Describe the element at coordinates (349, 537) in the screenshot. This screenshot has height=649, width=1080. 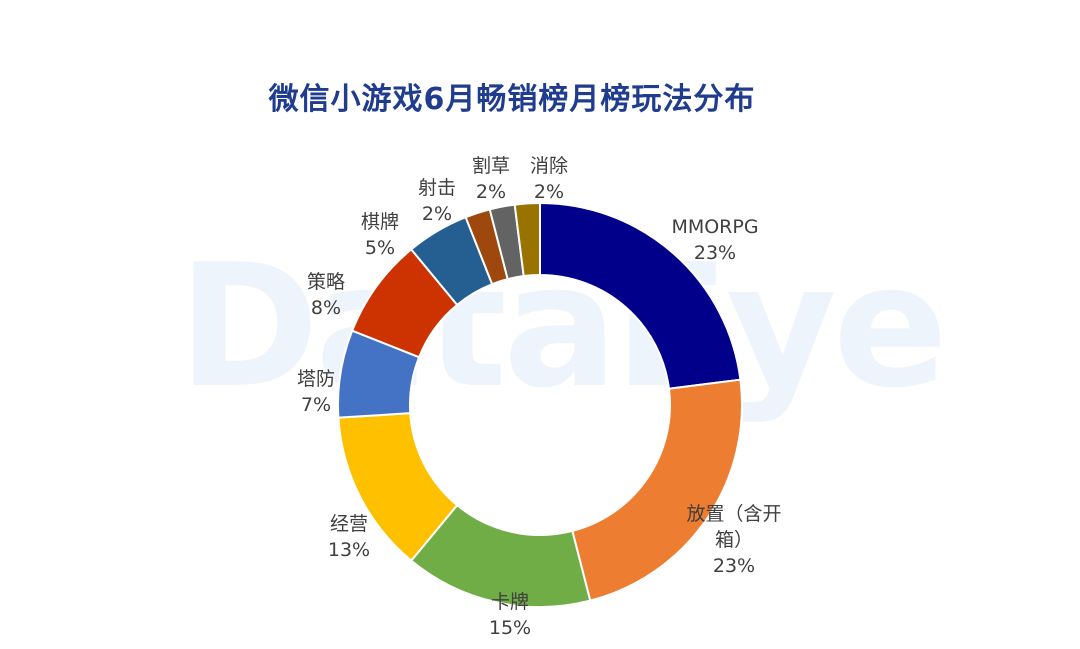
I see `slice-label-3: 经营 13%` at that location.